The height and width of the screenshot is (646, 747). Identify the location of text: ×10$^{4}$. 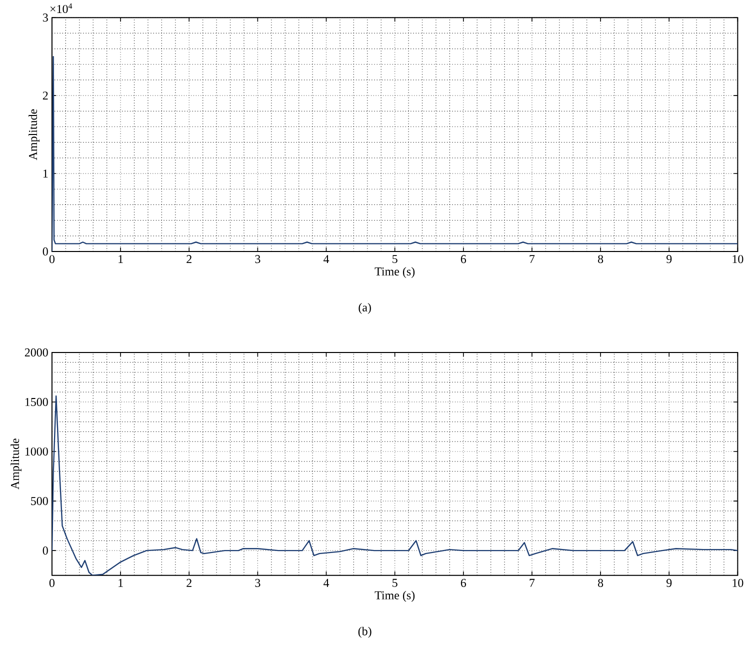
(61, 8).